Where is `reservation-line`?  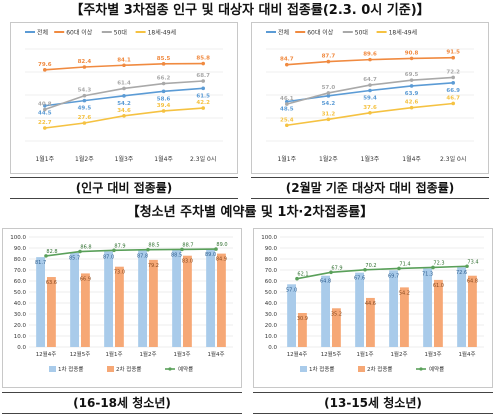
reservation-line is located at coordinates (382, 272).